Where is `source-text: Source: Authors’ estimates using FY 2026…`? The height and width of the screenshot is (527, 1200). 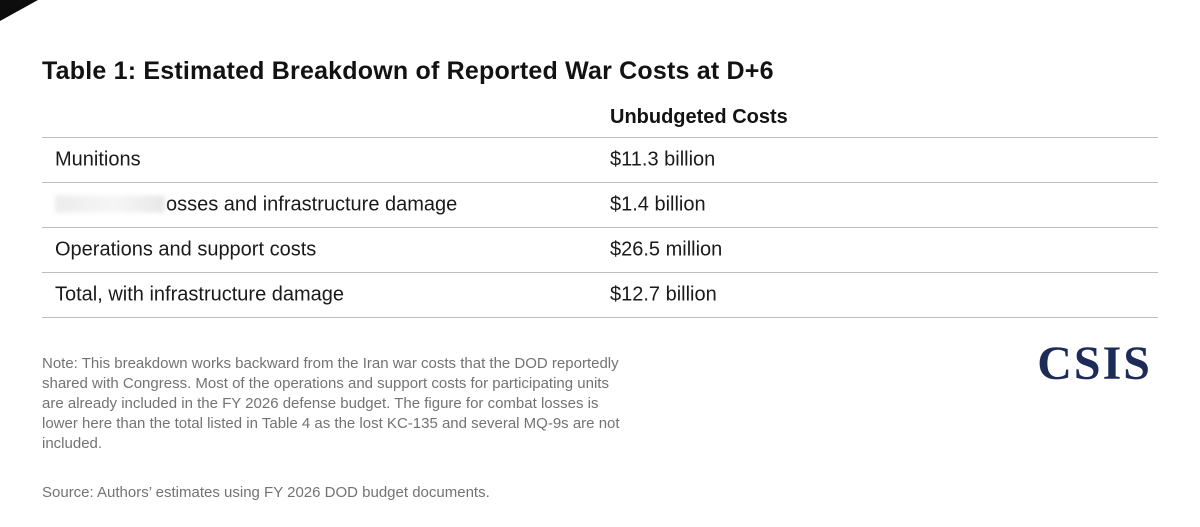 source-text: Source: Authors’ estimates using FY 2026… is located at coordinates (266, 492).